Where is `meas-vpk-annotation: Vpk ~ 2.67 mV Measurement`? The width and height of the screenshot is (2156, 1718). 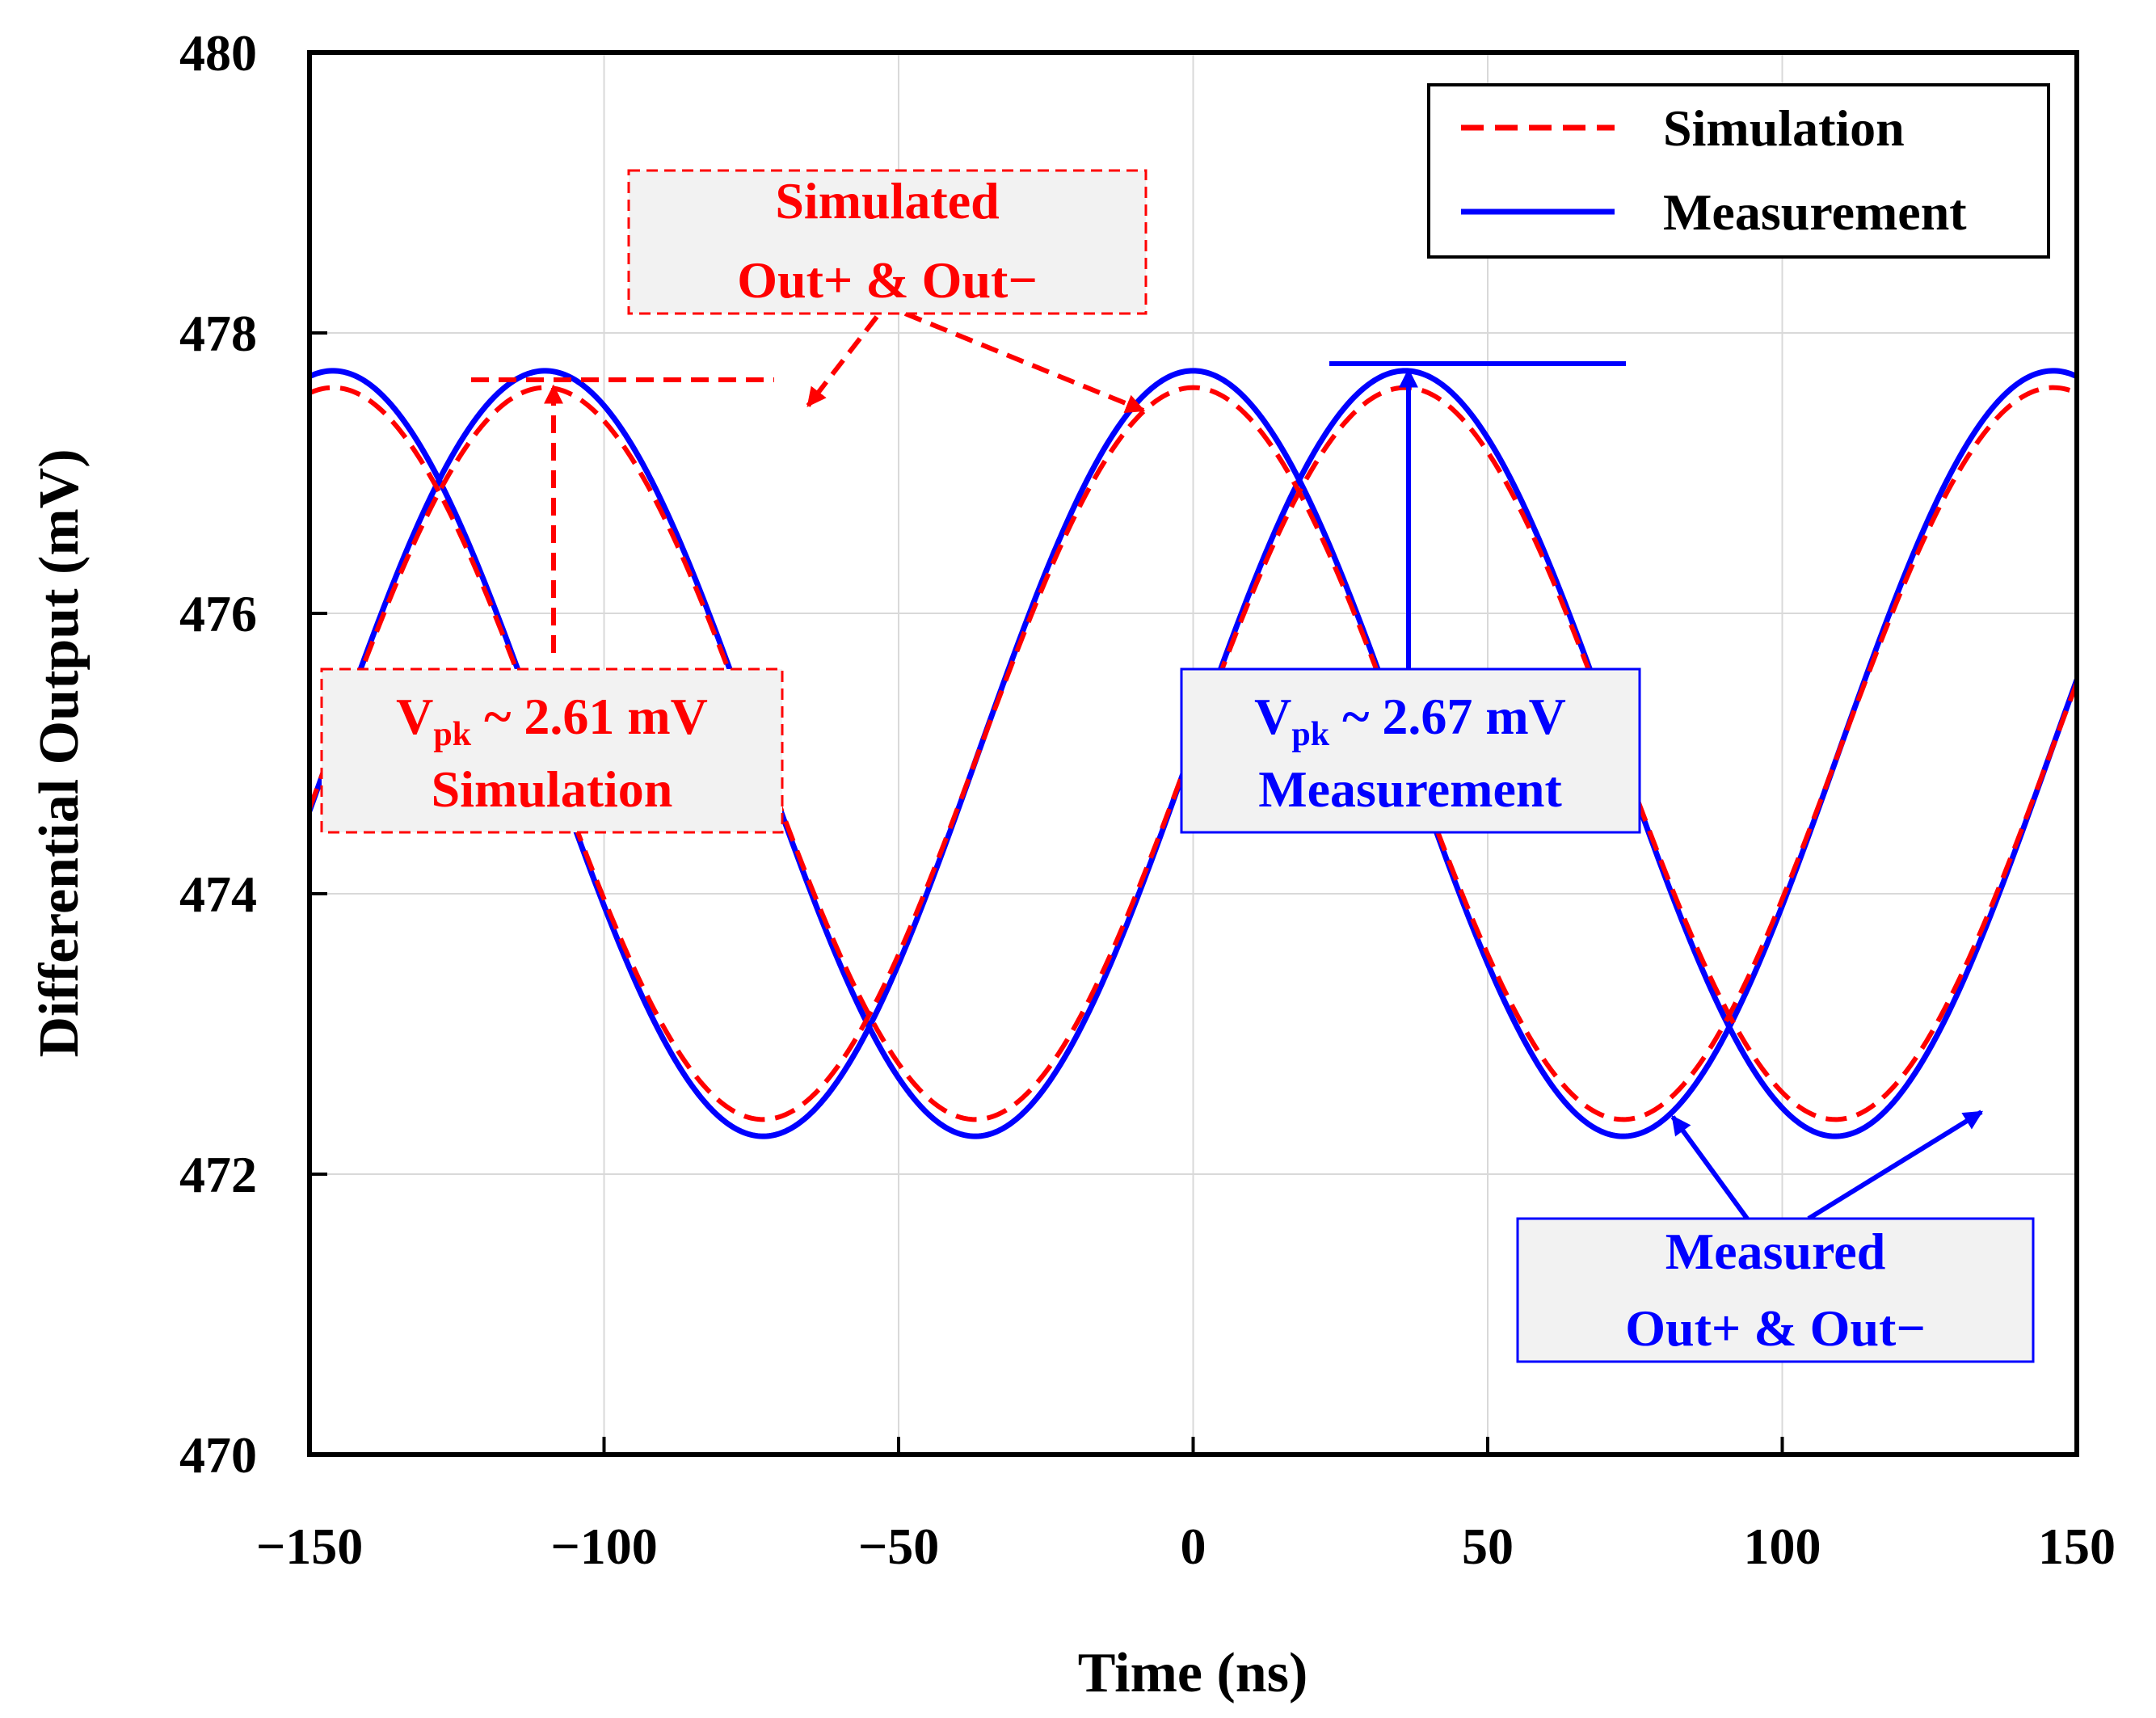 meas-vpk-annotation: Vpk ~ 2.67 mV Measurement is located at coordinates (1410, 750).